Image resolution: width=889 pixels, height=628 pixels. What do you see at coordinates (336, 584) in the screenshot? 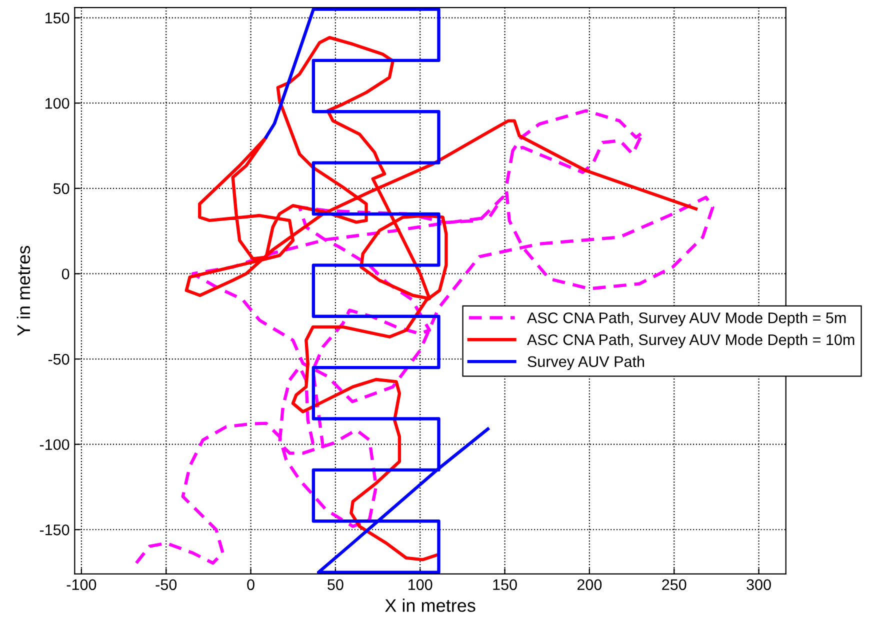
I see `x-tick-label: 50` at bounding box center [336, 584].